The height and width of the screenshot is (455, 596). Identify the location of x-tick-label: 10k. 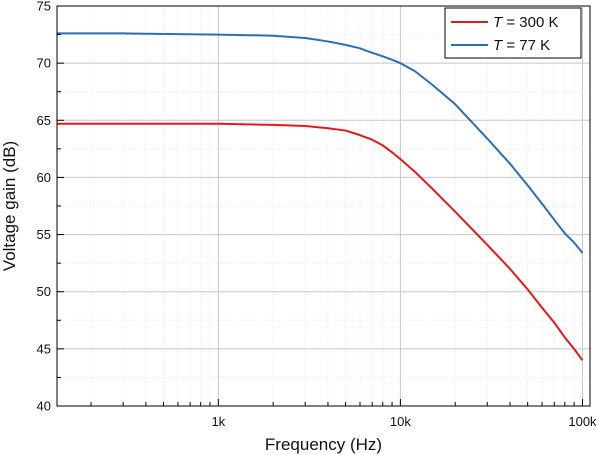
(400, 421).